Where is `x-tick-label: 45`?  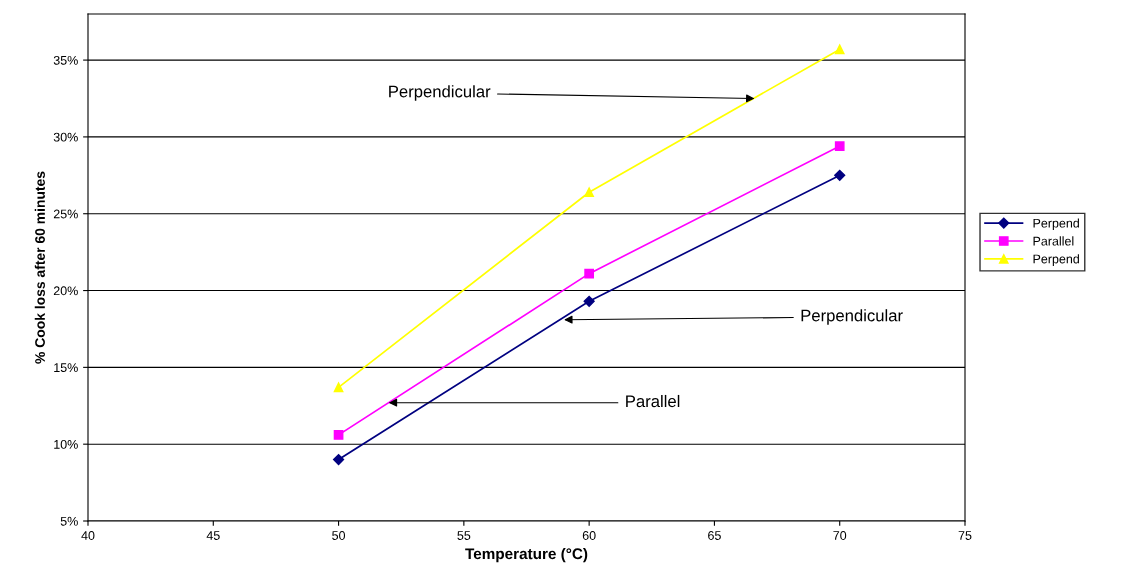 x-tick-label: 45 is located at coordinates (213, 535).